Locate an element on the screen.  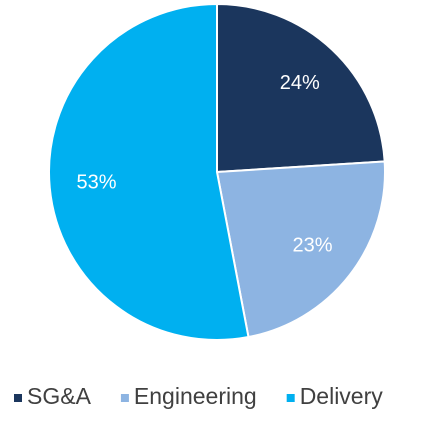
legend-label: Engineering is located at coordinates (195, 396).